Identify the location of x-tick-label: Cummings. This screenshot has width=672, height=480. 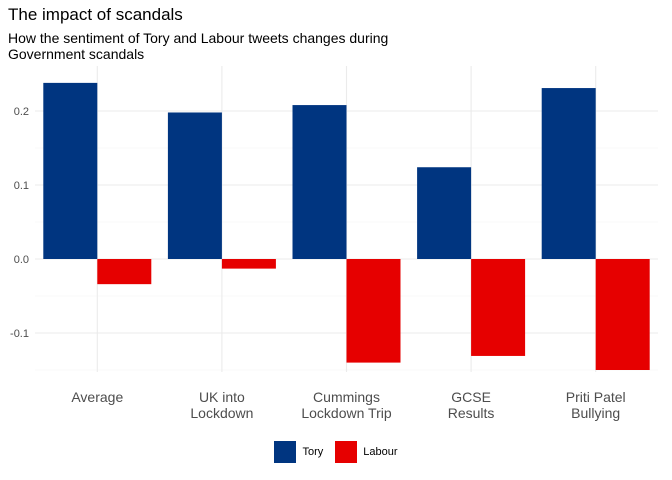
(346, 397).